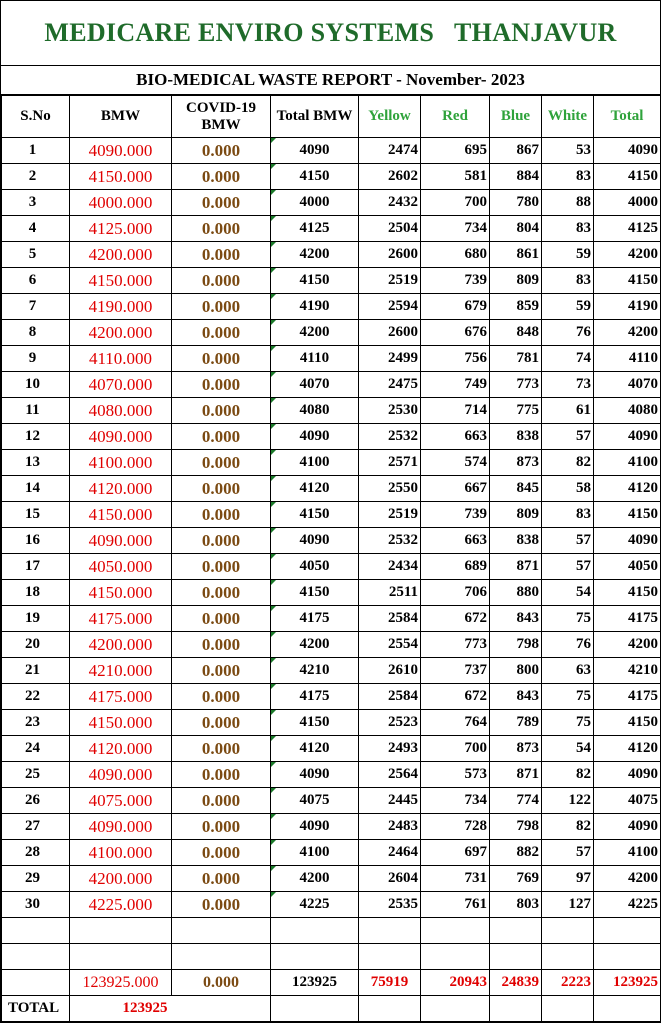  I want to click on row-total-bmw: 4070, so click(314, 384).